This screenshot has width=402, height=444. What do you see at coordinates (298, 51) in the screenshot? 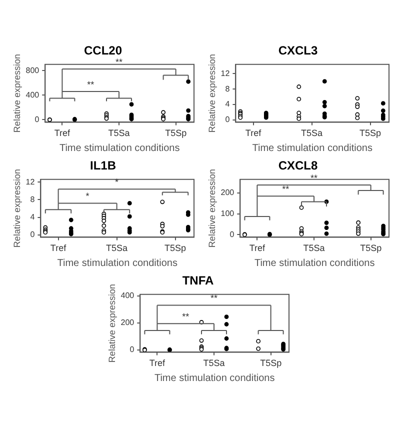
I see `chart-title: CXCL3` at bounding box center [298, 51].